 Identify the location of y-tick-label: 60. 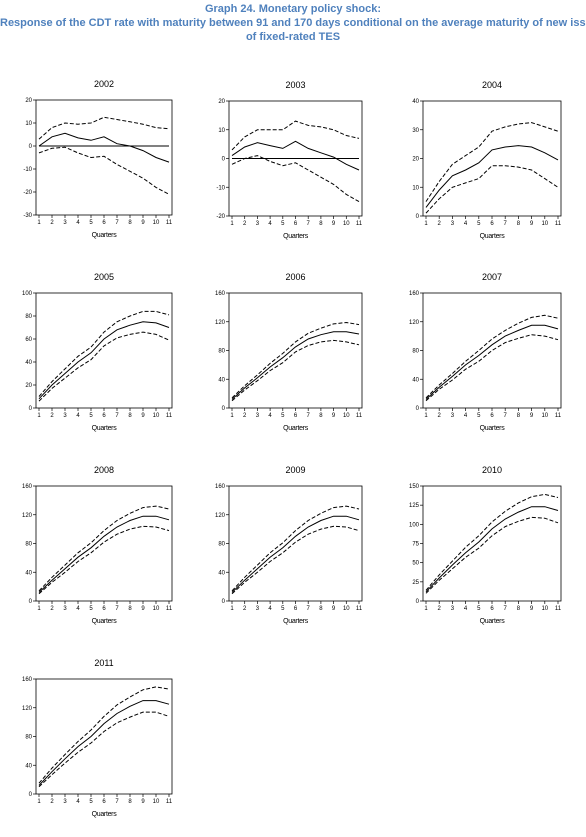
(28, 340).